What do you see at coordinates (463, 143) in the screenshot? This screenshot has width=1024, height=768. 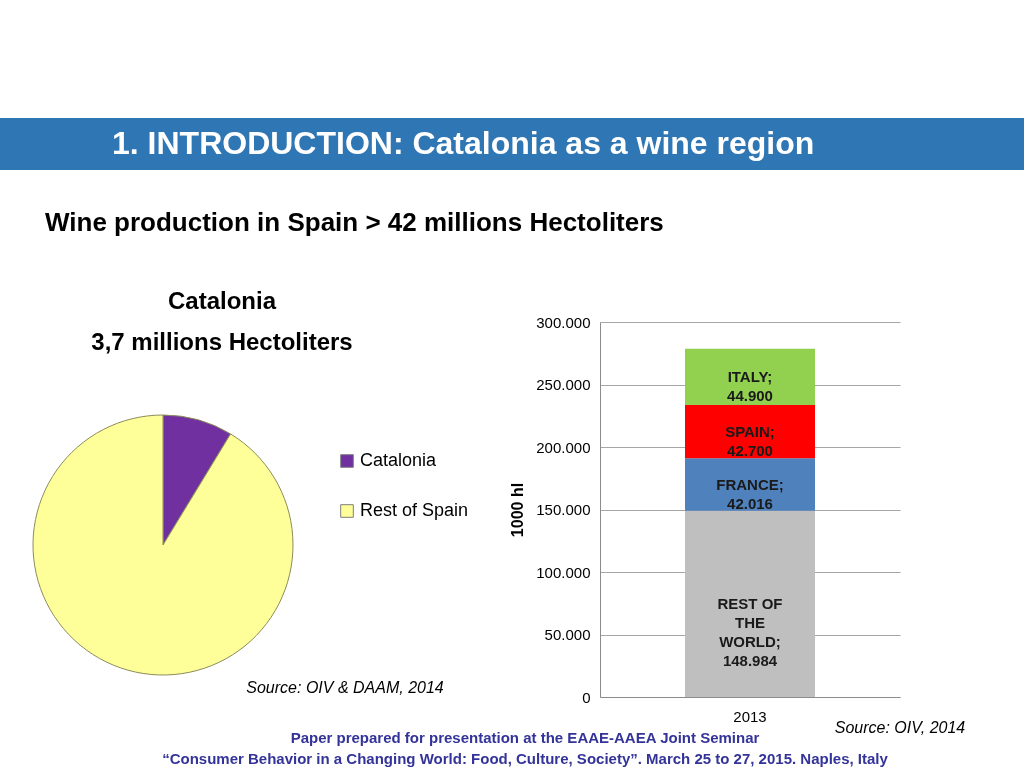 I see `text: 1. INTRODUCTION: Catalonia as a wine region` at bounding box center [463, 143].